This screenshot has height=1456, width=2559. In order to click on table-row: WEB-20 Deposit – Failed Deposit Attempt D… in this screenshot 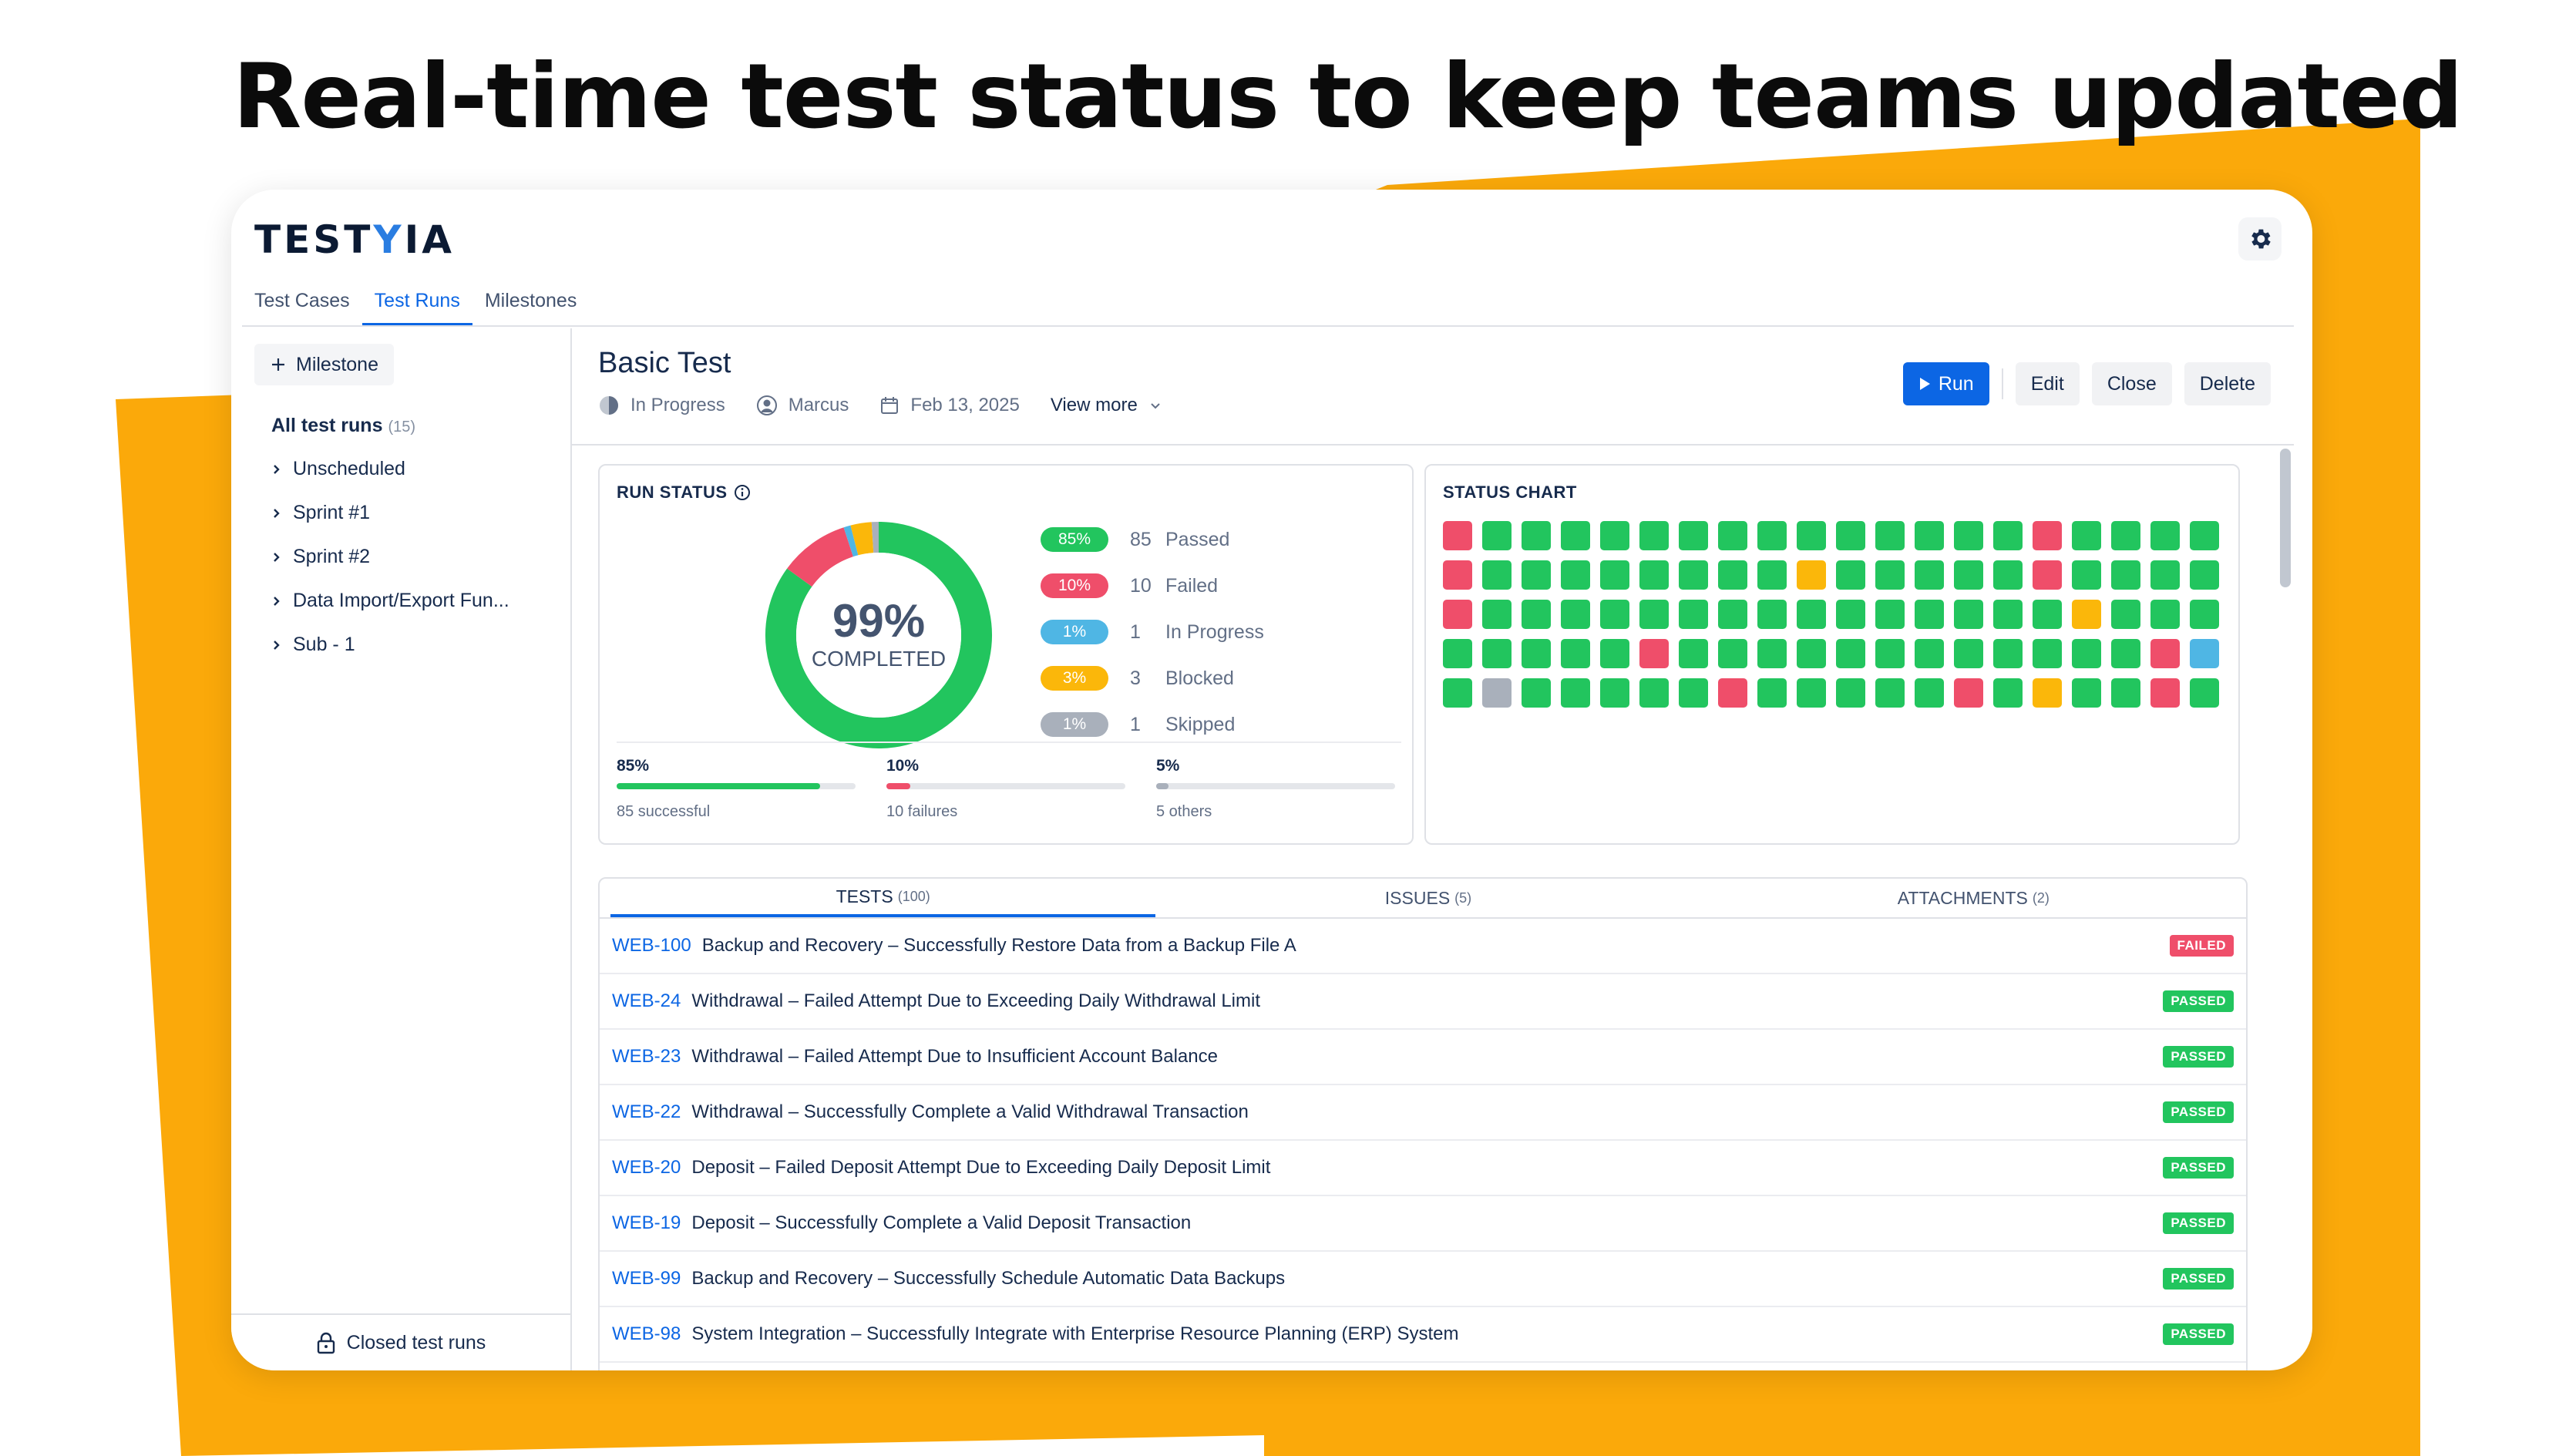, I will do `click(1423, 1168)`.